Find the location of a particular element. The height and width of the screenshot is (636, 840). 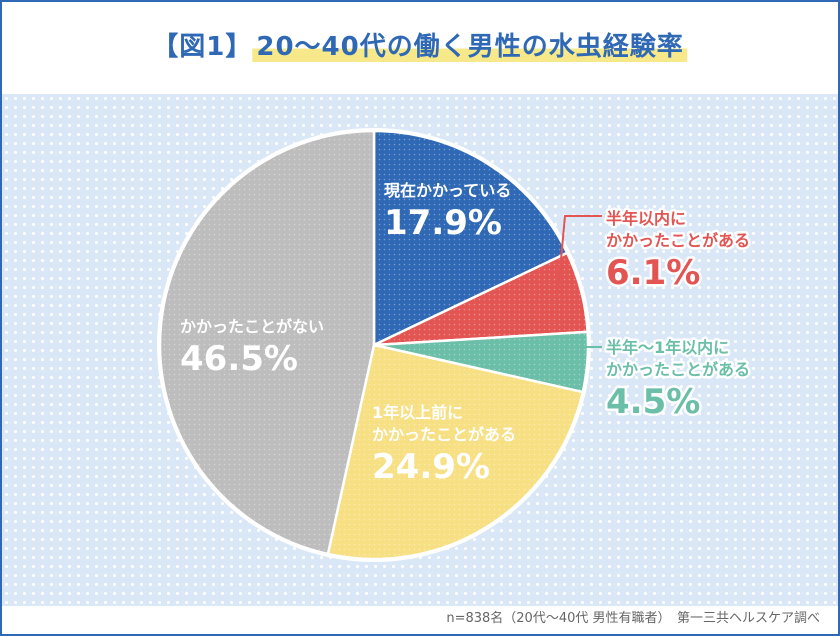

slice-label-4-line-1: 1年以上前に is located at coordinates (417, 412).